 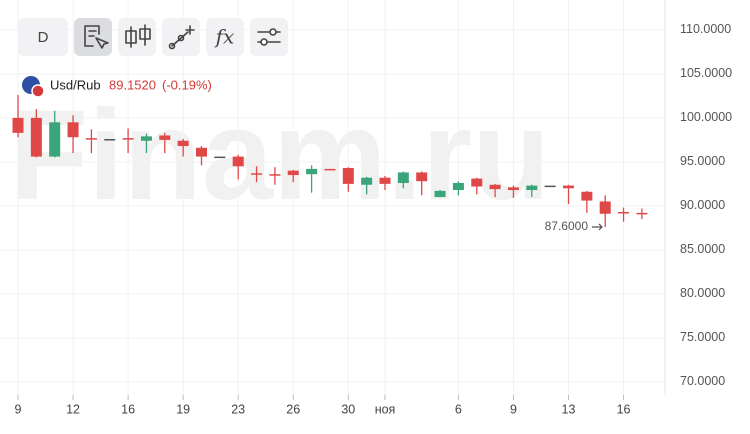 I want to click on y-tick-label: 110.0000, so click(x=705, y=29).